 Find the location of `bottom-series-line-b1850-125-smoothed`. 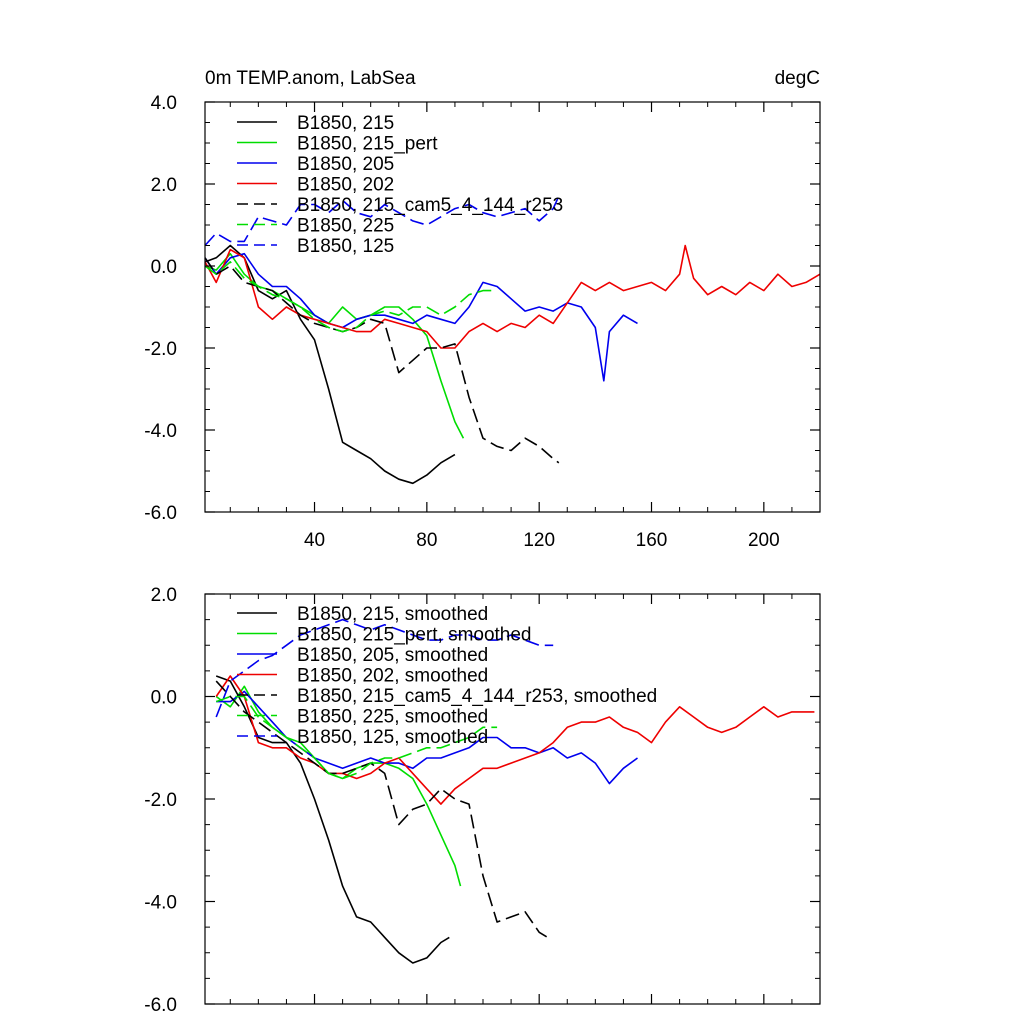

bottom-series-line-b1850-125-smoothed is located at coordinates (384, 668).